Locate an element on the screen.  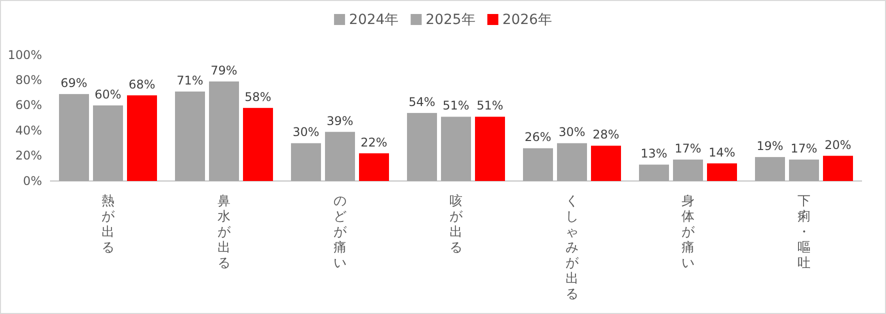
text: 60% is located at coordinates (108, 94).